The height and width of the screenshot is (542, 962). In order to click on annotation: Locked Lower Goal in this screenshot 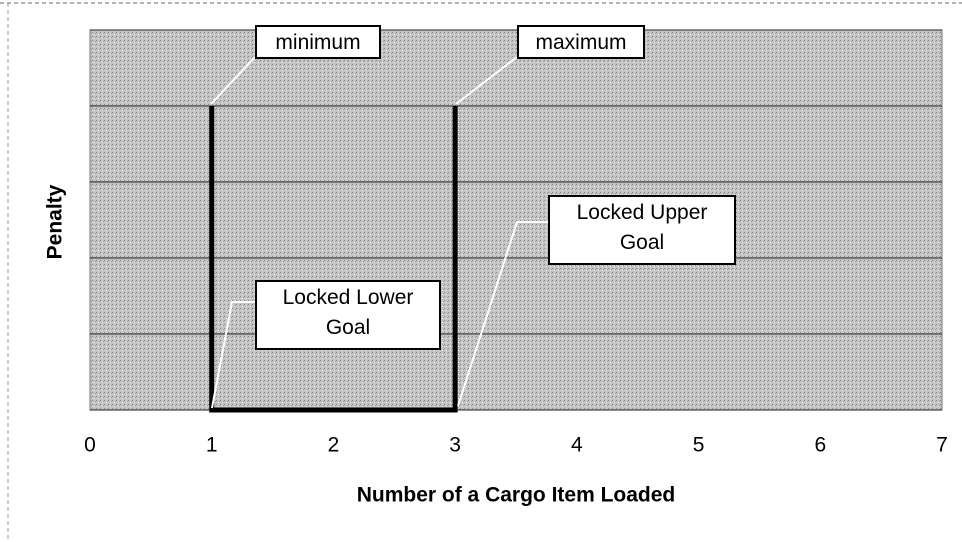, I will do `click(348, 315)`.